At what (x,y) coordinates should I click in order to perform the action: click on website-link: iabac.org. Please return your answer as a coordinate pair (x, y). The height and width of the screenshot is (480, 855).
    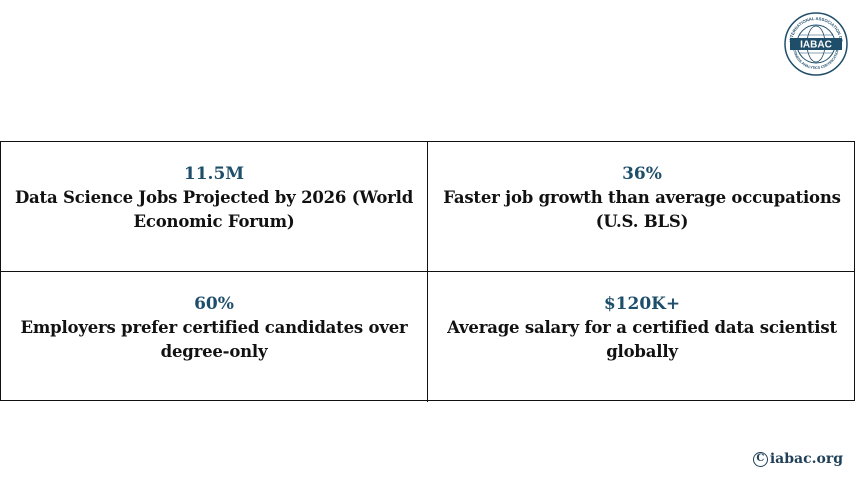
    Looking at the image, I should click on (806, 459).